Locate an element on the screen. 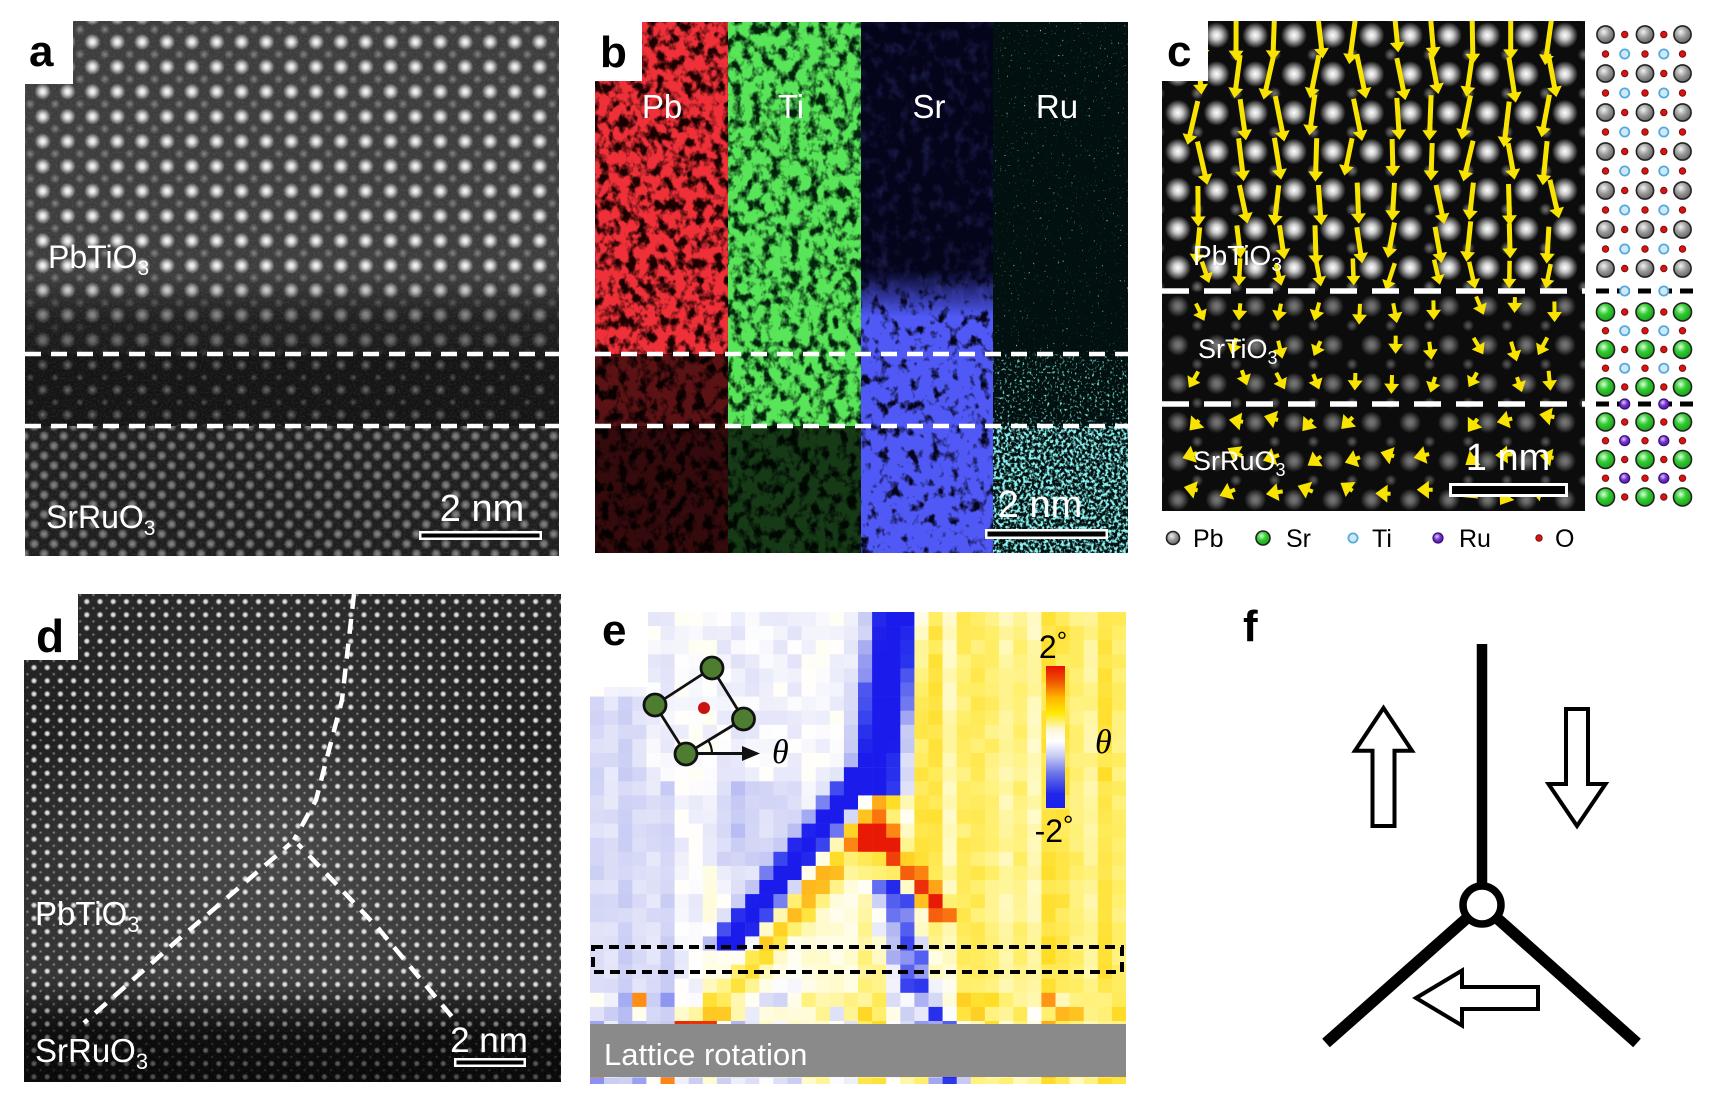 This screenshot has height=1104, width=1721. svg-text: SrTiO3 is located at coordinates (1238, 351).